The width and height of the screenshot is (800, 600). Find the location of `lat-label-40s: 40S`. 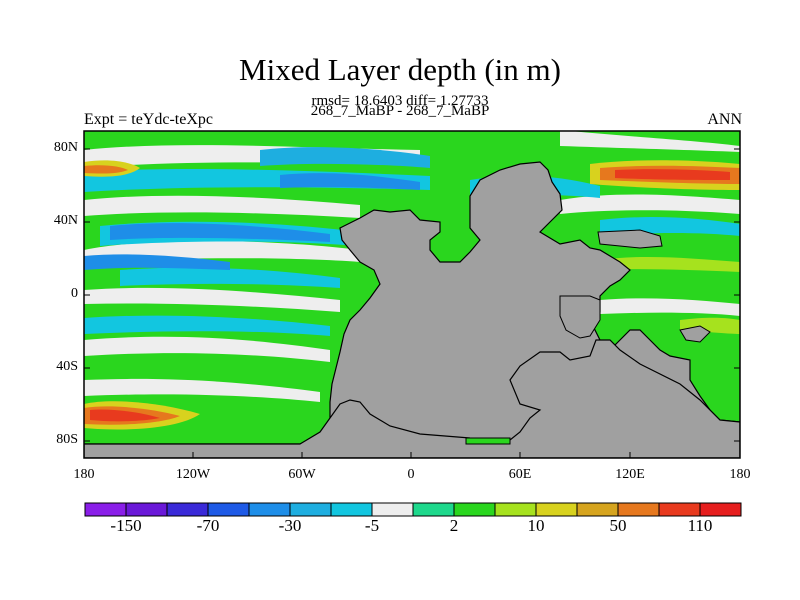

lat-label-40s: 40S is located at coordinates (67, 366).